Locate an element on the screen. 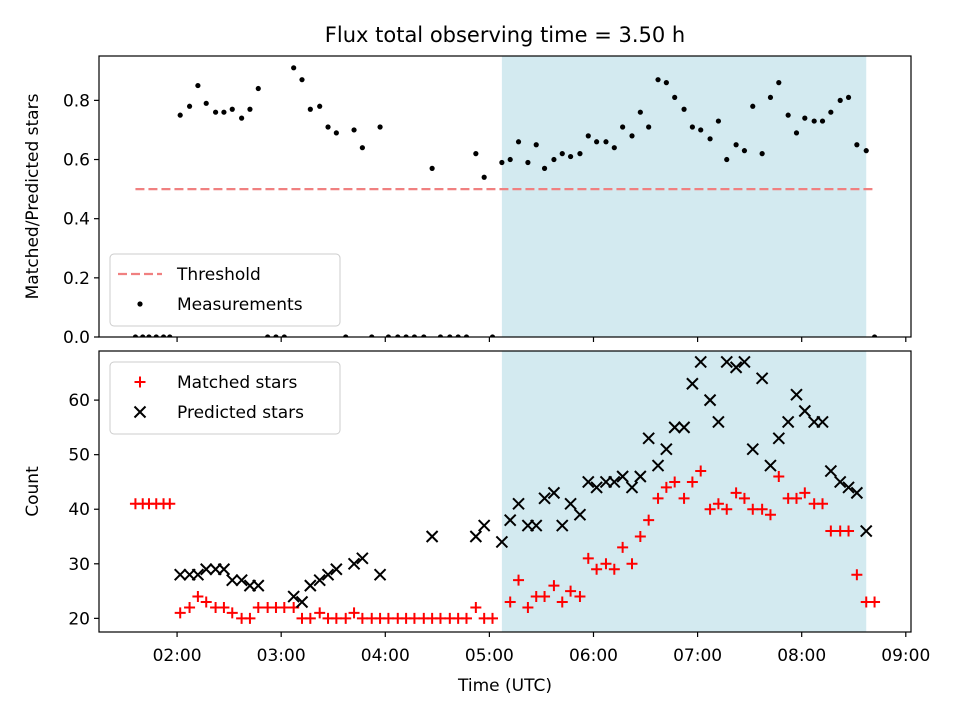 The image size is (960, 720). x-tick-label: 02:00 is located at coordinates (177, 656).